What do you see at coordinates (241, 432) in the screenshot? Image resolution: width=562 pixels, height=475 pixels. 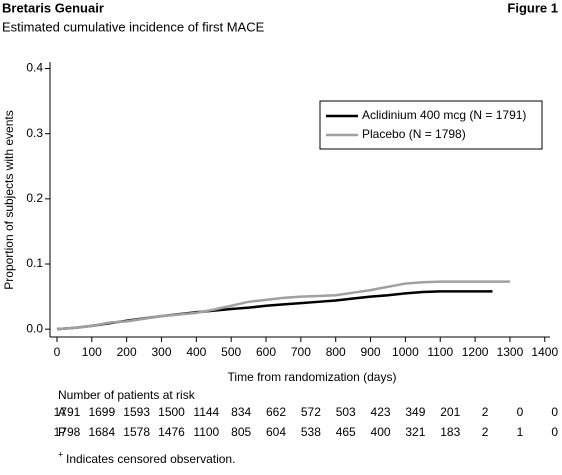 I see `risk-count: 805` at bounding box center [241, 432].